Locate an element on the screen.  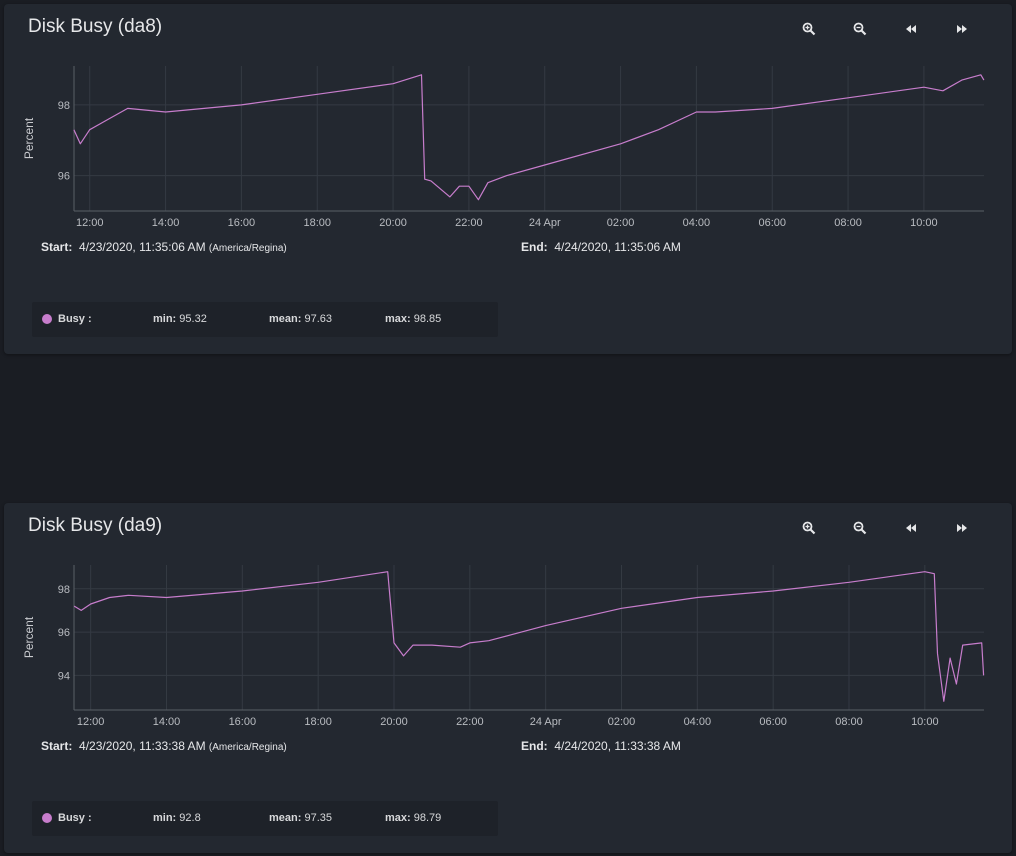
legend-max: max: 98.85 is located at coordinates (413, 319).